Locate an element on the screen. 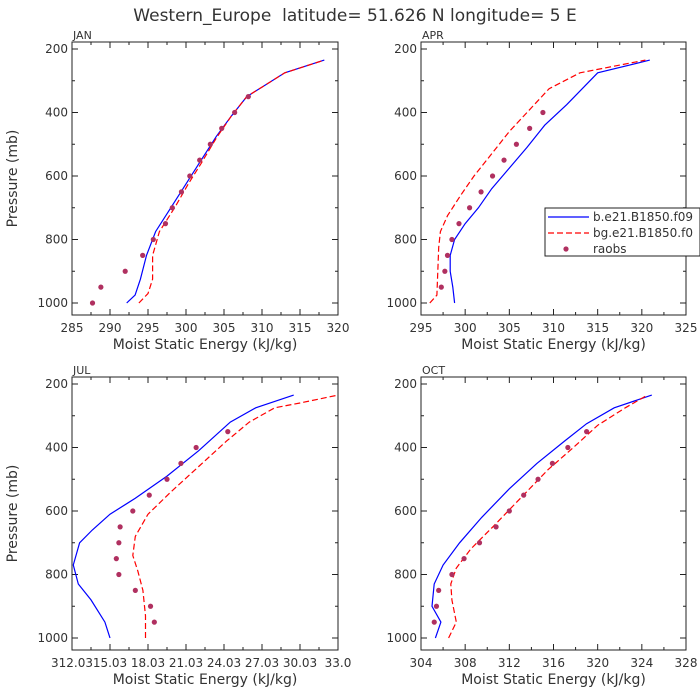 This screenshot has width=700, height=700. x-tick-label: 304 is located at coordinates (421, 663).